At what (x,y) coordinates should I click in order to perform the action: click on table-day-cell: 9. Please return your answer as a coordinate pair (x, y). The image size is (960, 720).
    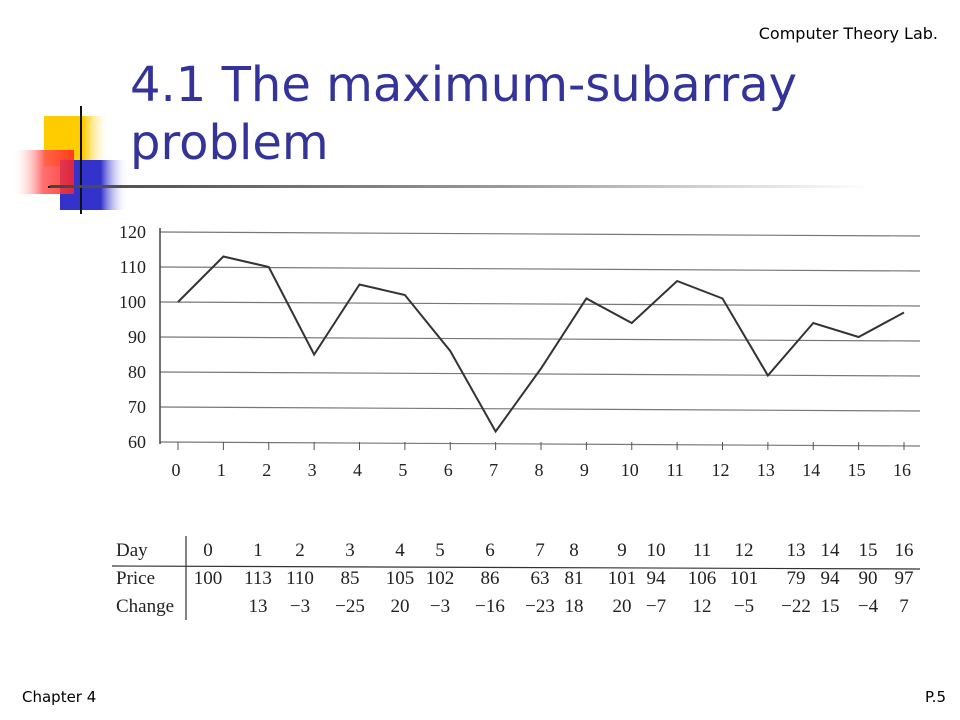
    Looking at the image, I should click on (622, 550).